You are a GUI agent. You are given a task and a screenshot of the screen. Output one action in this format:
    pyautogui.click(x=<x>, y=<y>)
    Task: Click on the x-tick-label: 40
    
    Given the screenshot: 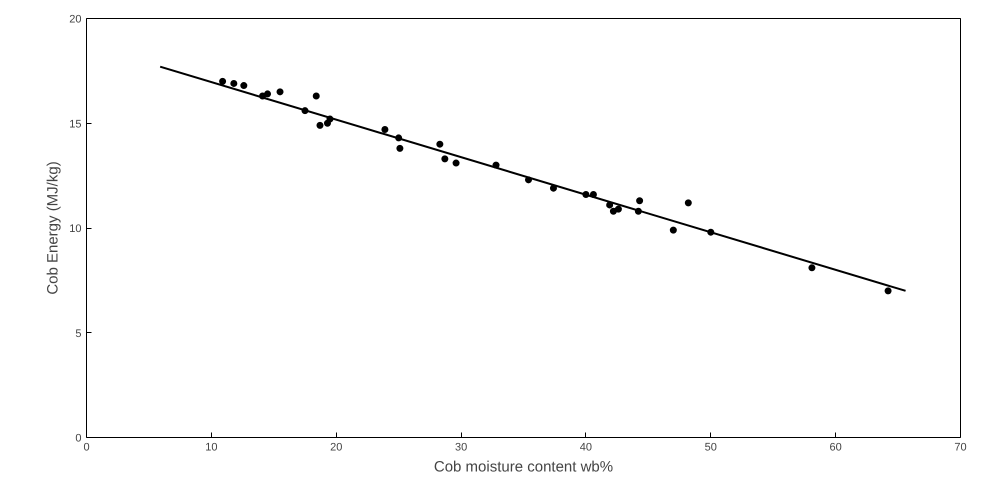 What is the action you would take?
    pyautogui.click(x=586, y=448)
    